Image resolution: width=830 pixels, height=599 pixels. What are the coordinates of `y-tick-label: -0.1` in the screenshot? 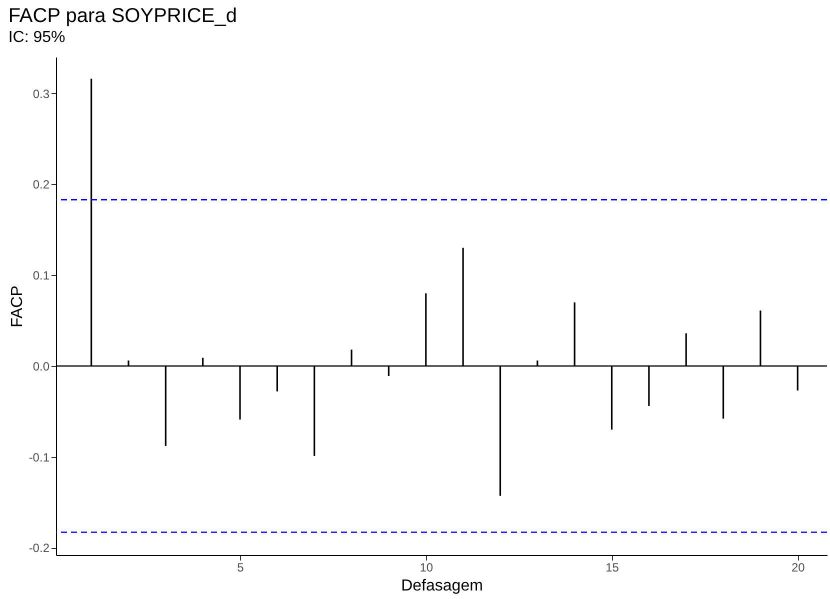 It's located at (39, 457).